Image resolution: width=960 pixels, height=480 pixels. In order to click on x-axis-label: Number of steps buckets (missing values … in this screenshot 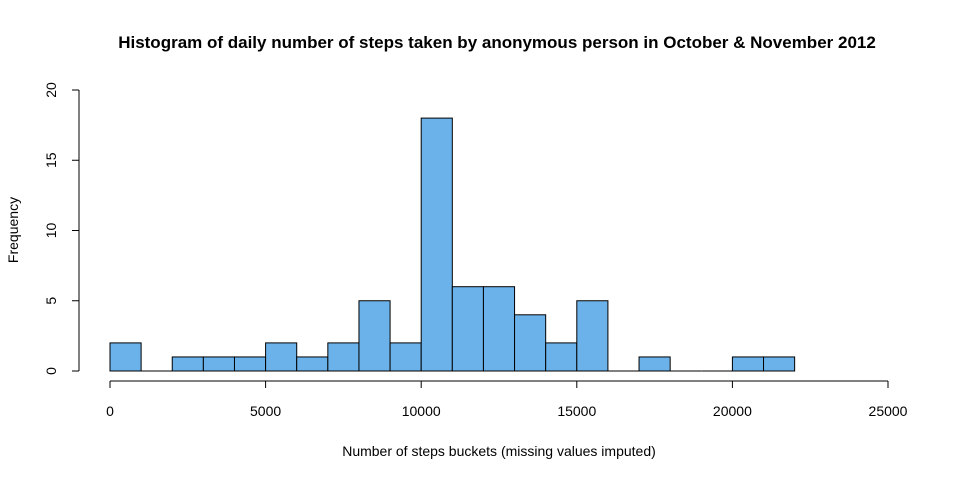, I will do `click(499, 451)`.